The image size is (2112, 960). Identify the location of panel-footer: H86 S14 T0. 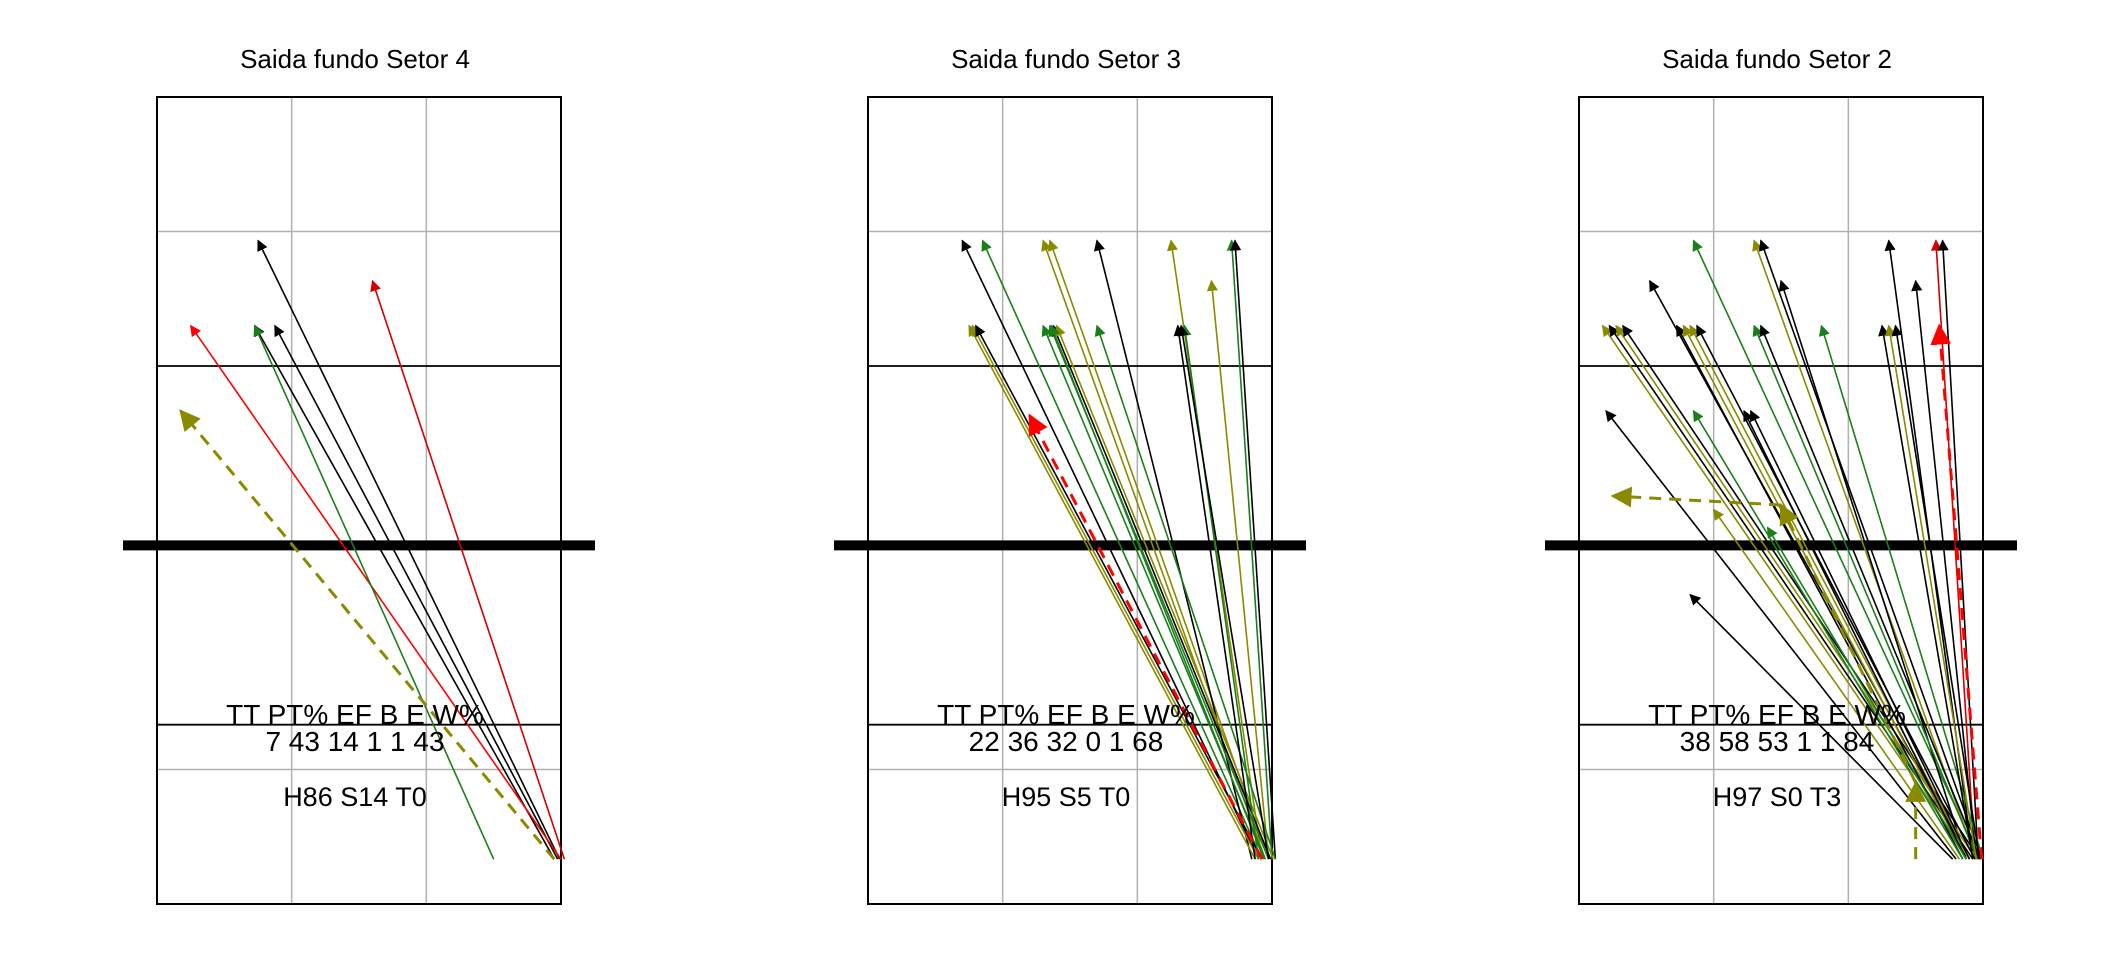
(355, 797).